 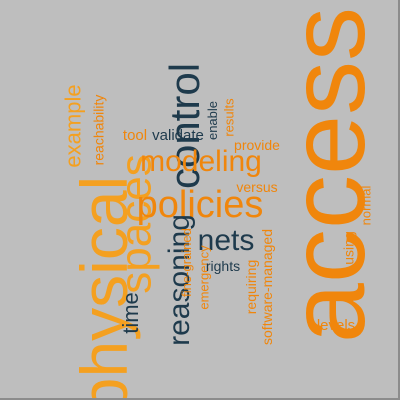 I want to click on word-reachability: reachability, so click(x=97, y=130).